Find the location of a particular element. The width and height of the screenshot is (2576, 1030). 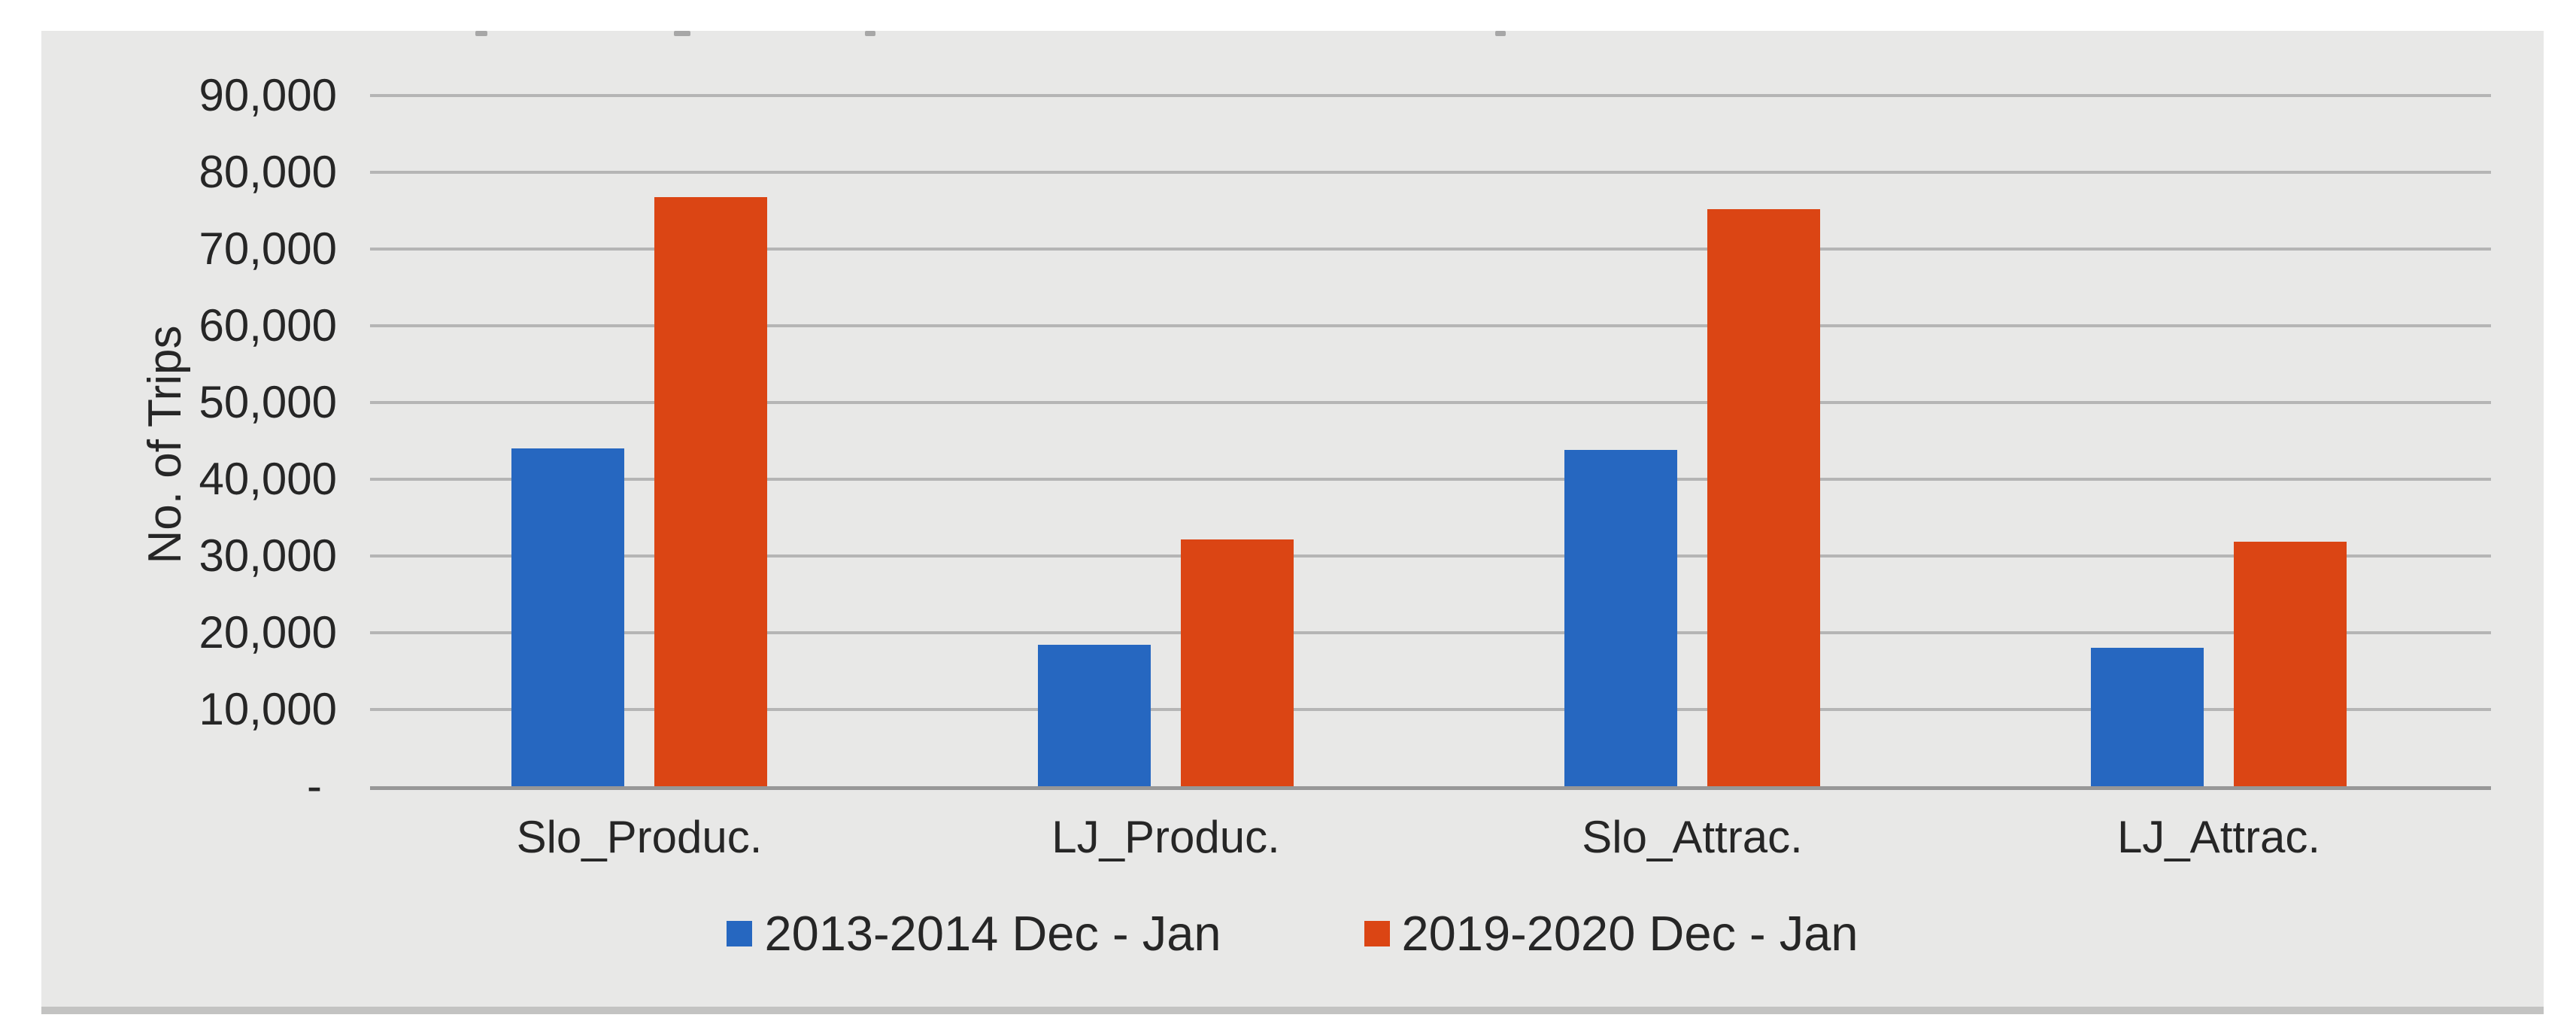

y-tick-label: 60,000 is located at coordinates (268, 325).